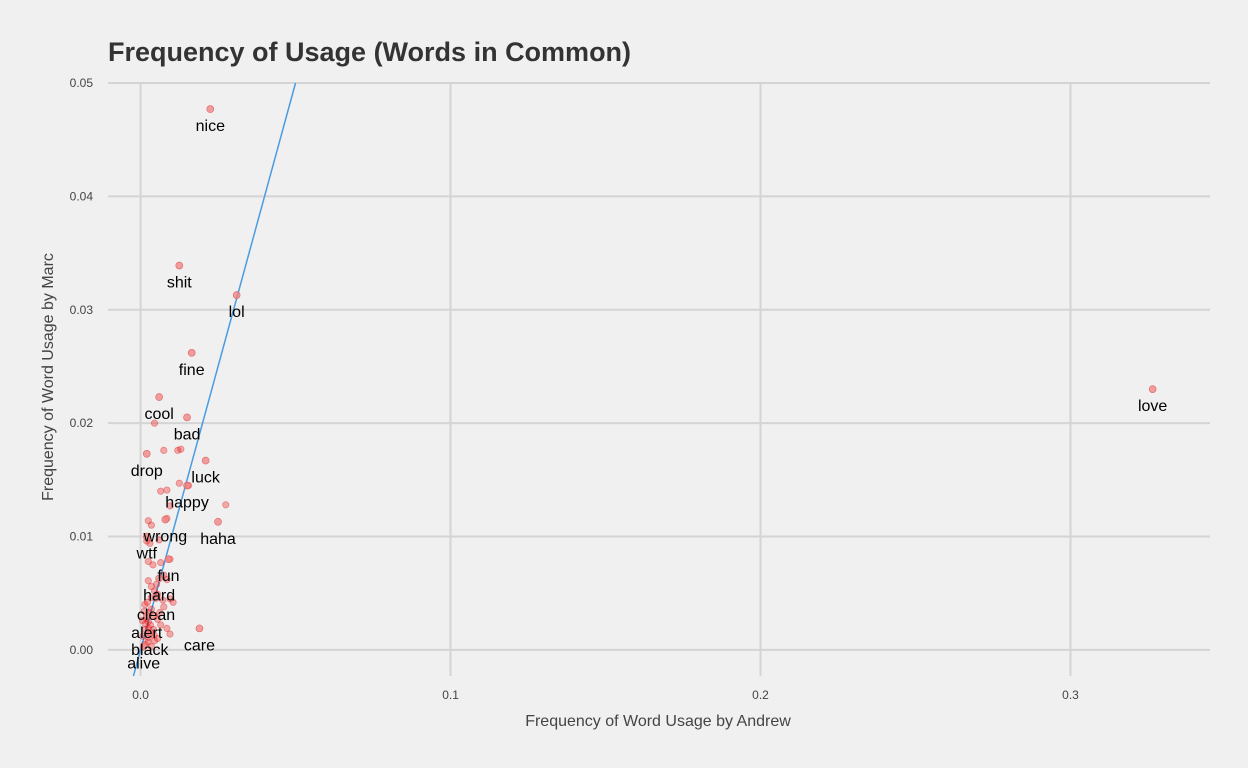  What do you see at coordinates (205, 460) in the screenshot?
I see `data-point-luck` at bounding box center [205, 460].